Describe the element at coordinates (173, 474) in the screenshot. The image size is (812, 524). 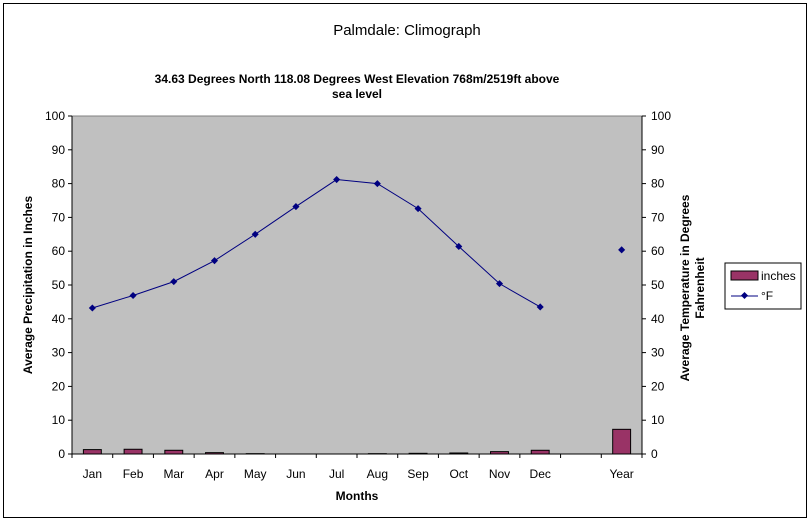
I see `x-tick-label: Mar` at that location.